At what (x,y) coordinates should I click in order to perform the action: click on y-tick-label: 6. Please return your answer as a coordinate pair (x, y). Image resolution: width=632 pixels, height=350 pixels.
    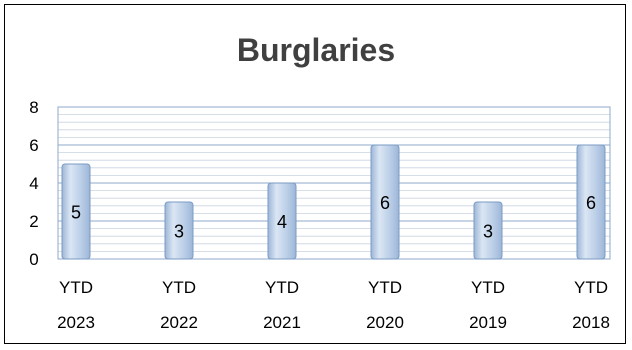
    Looking at the image, I should click on (33, 145).